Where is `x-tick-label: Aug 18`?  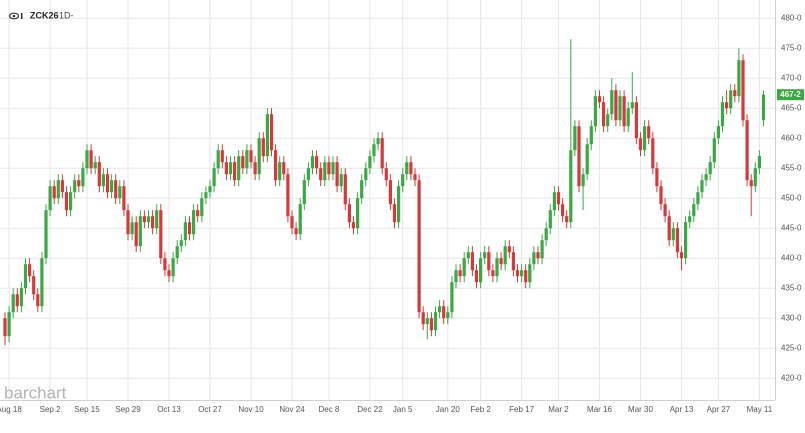
x-tick-label: Aug 18 is located at coordinates (11, 409).